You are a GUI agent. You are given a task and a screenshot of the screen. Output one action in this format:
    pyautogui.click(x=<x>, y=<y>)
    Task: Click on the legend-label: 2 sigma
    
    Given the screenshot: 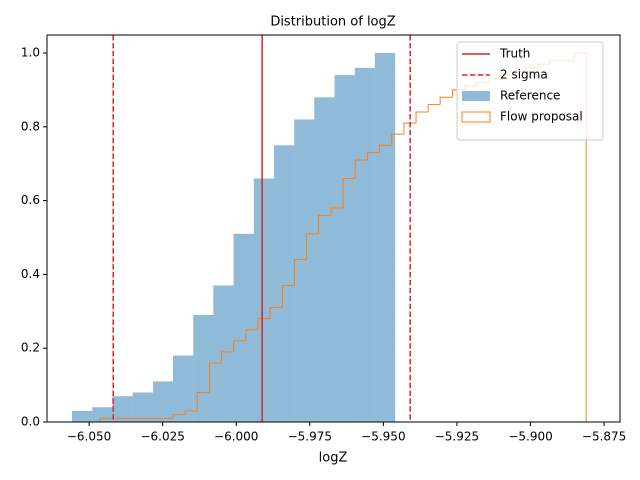 What is the action you would take?
    pyautogui.click(x=524, y=75)
    